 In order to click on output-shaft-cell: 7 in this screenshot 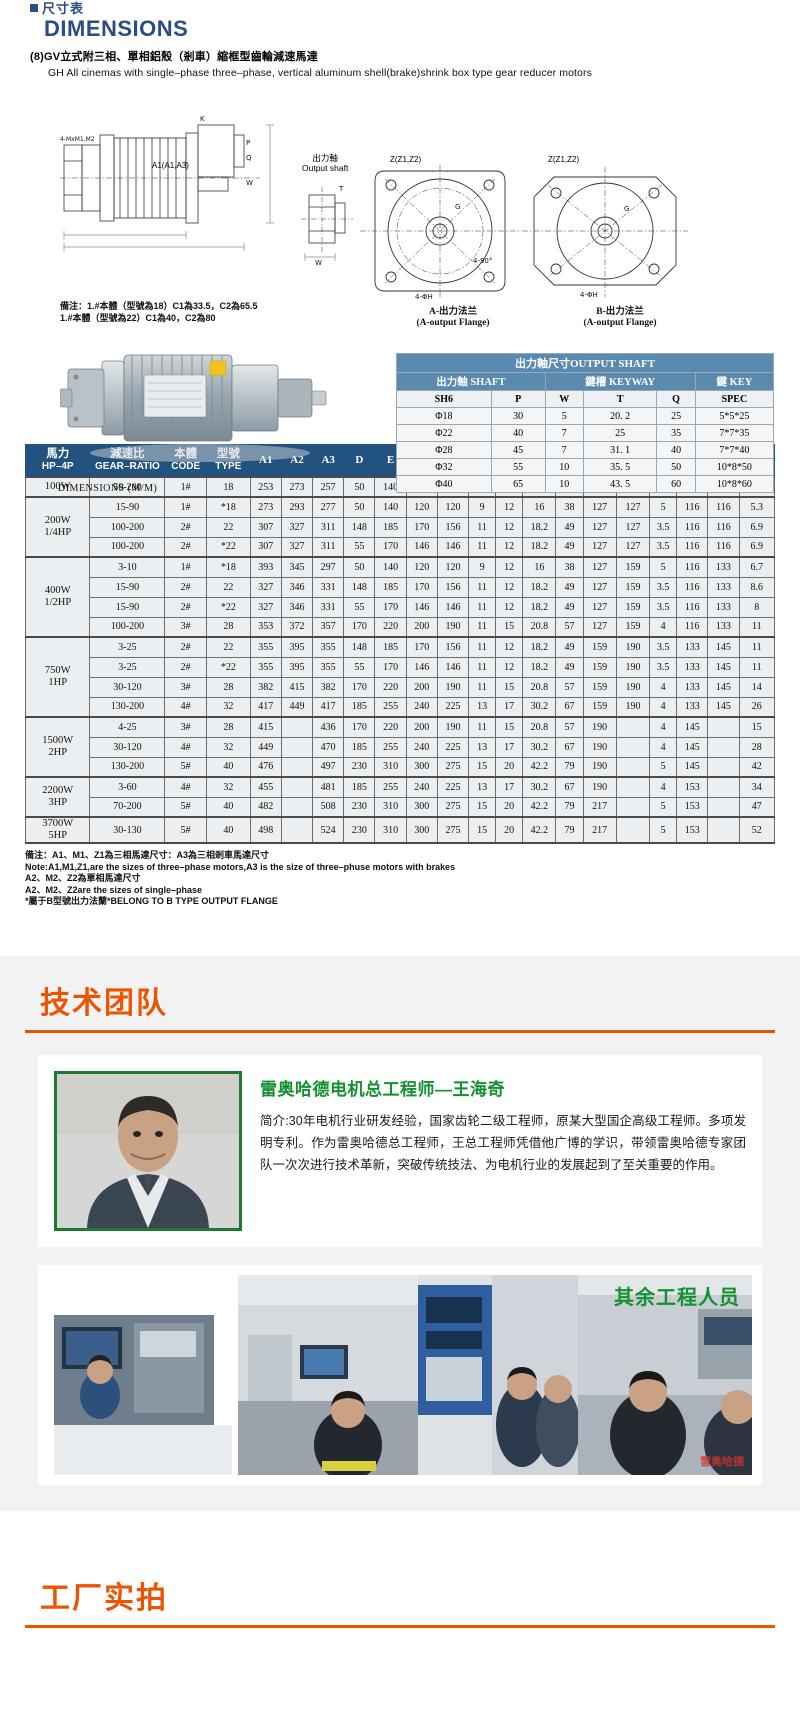, I will do `click(564, 450)`.